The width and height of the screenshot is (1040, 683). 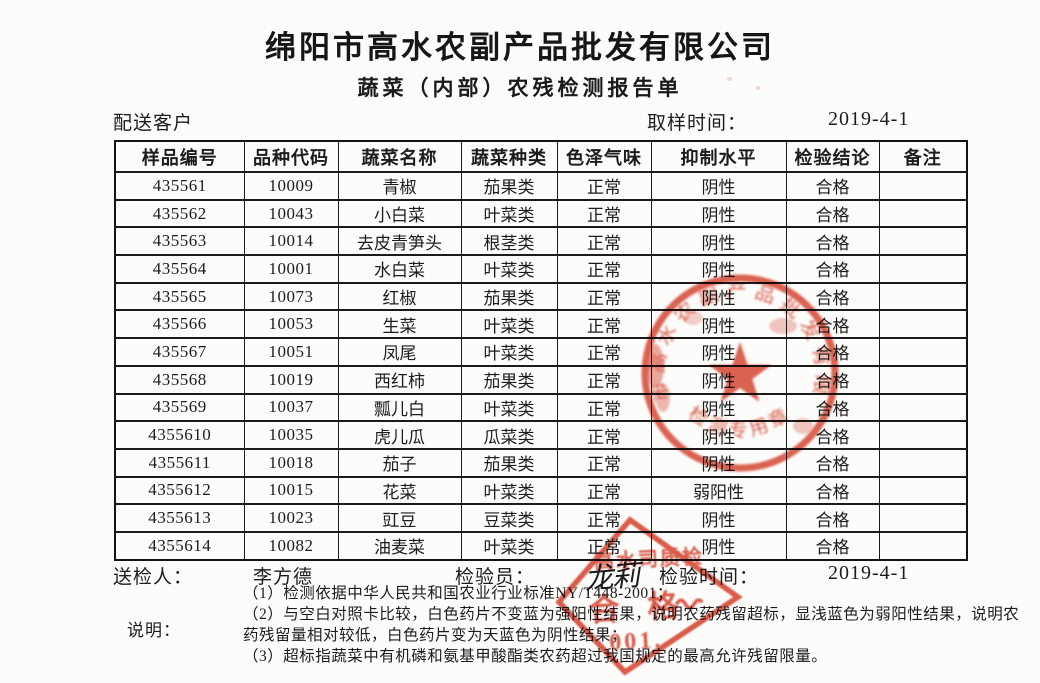 What do you see at coordinates (291, 156) in the screenshot?
I see `column-header: 品种代码` at bounding box center [291, 156].